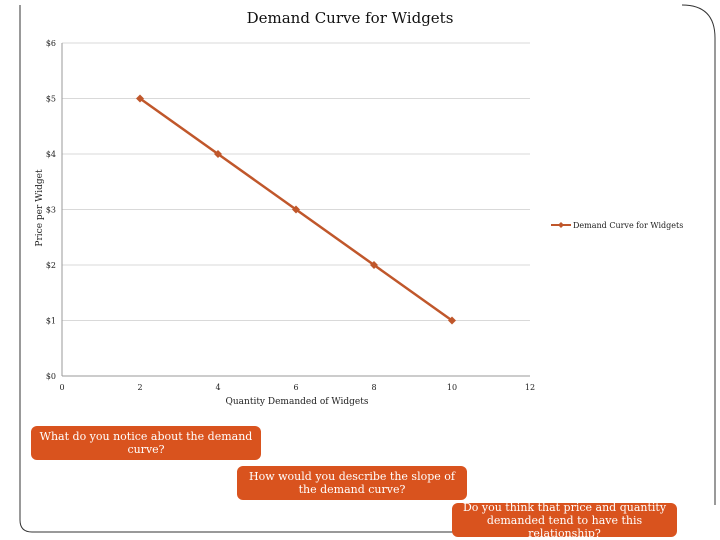 This screenshot has width=720, height=540. I want to click on x-tick-label: 10, so click(452, 387).